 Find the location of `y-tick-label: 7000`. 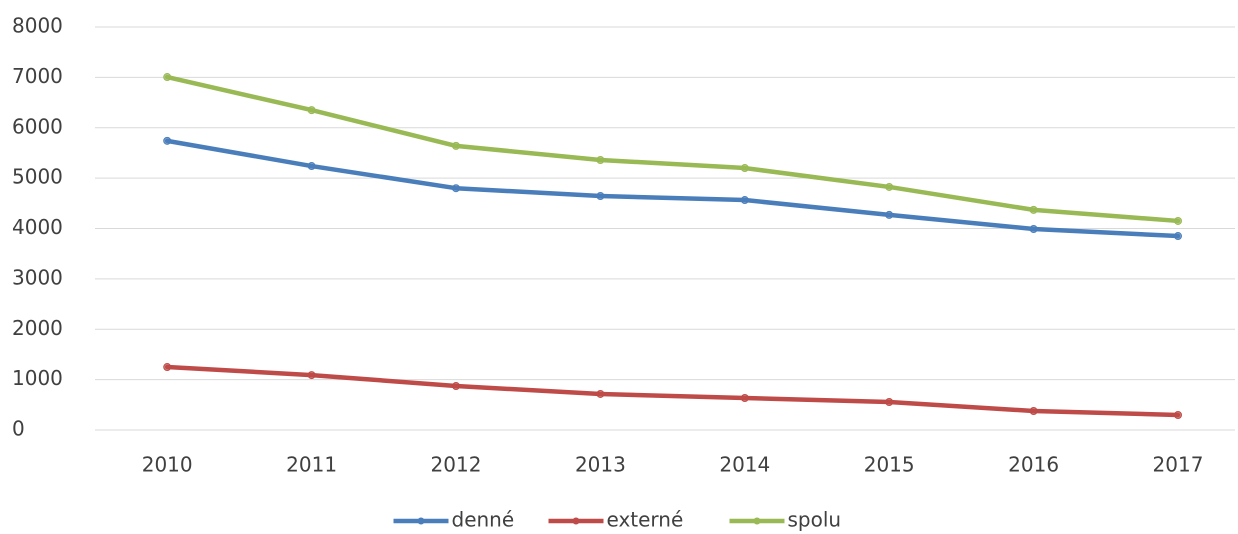

y-tick-label: 7000 is located at coordinates (37, 76).